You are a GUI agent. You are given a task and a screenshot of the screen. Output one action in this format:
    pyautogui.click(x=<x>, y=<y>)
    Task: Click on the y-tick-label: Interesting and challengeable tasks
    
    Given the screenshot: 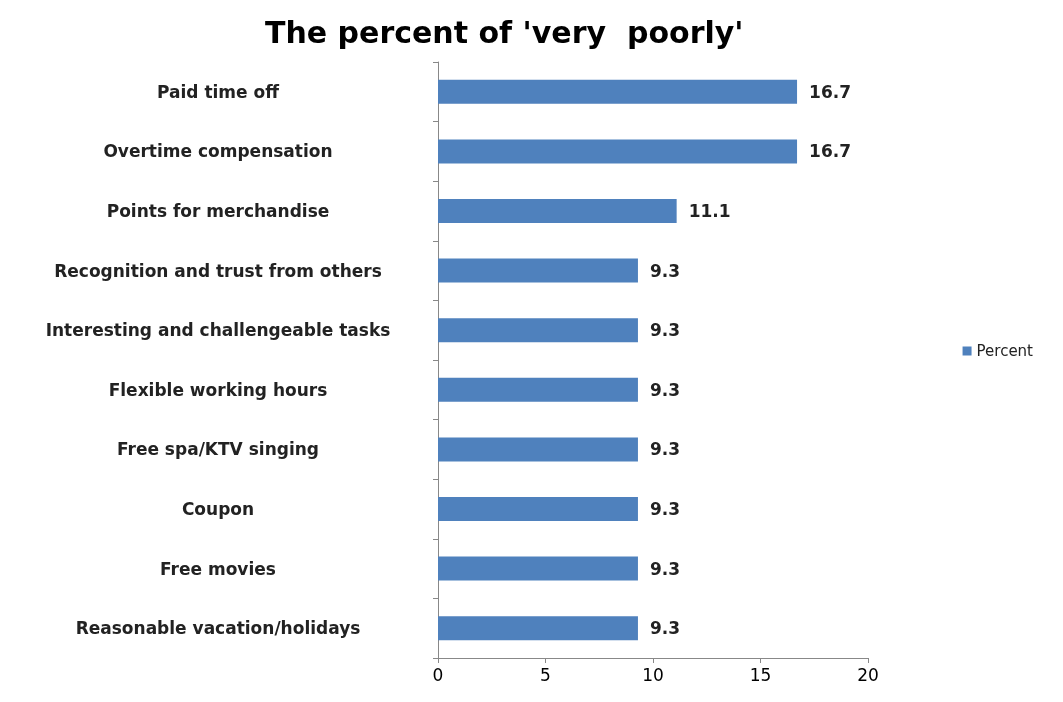 What is the action you would take?
    pyautogui.click(x=218, y=330)
    